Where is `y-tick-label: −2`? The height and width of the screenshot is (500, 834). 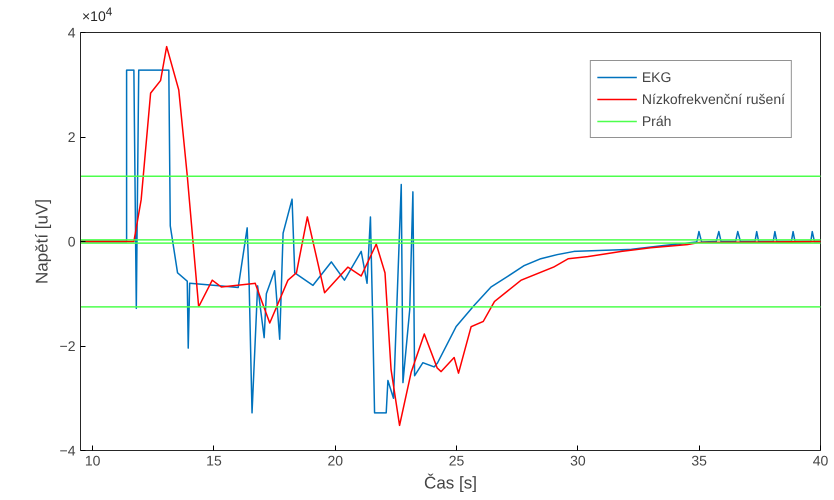
y-tick-label: −2 is located at coordinates (68, 346).